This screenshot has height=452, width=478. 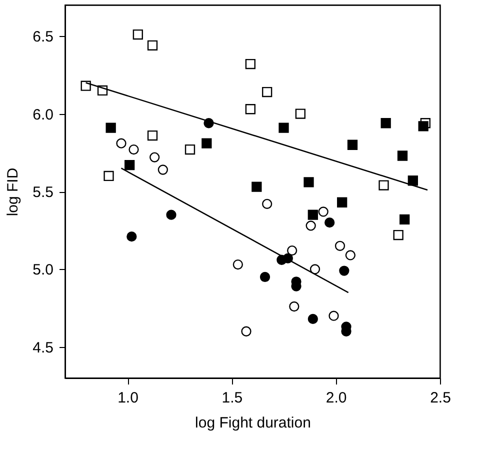 What do you see at coordinates (253, 423) in the screenshot?
I see `x-axis-title: log Fight duration` at bounding box center [253, 423].